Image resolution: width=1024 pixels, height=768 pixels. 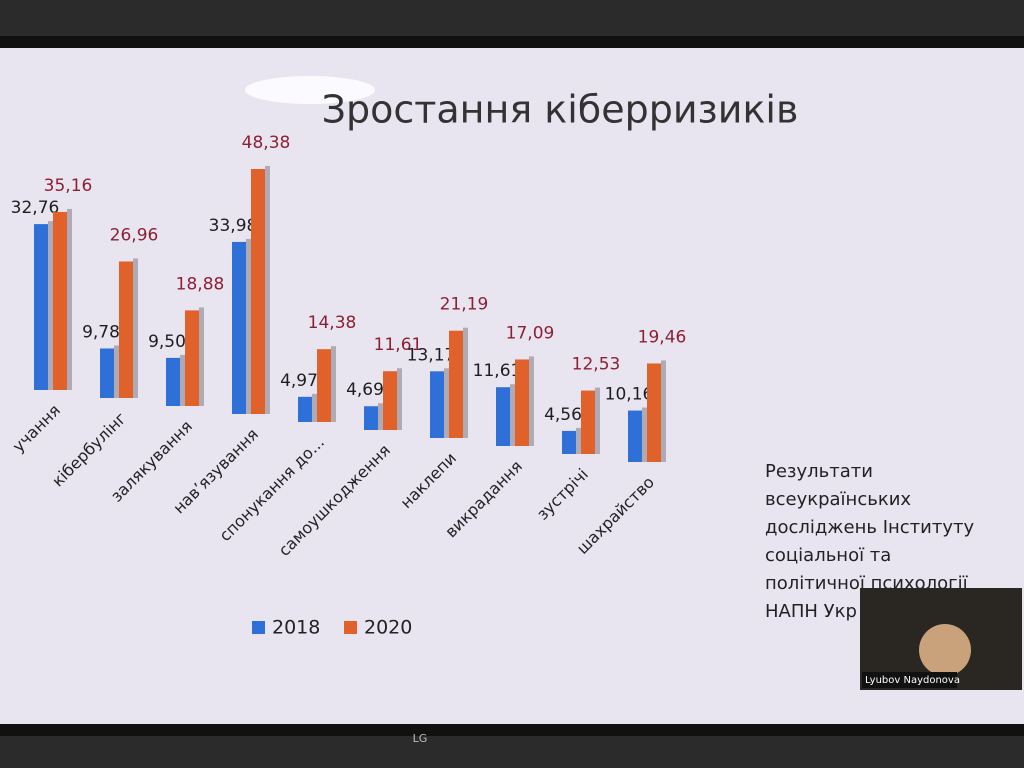 I want to click on value-label: 9,78, so click(x=101, y=332).